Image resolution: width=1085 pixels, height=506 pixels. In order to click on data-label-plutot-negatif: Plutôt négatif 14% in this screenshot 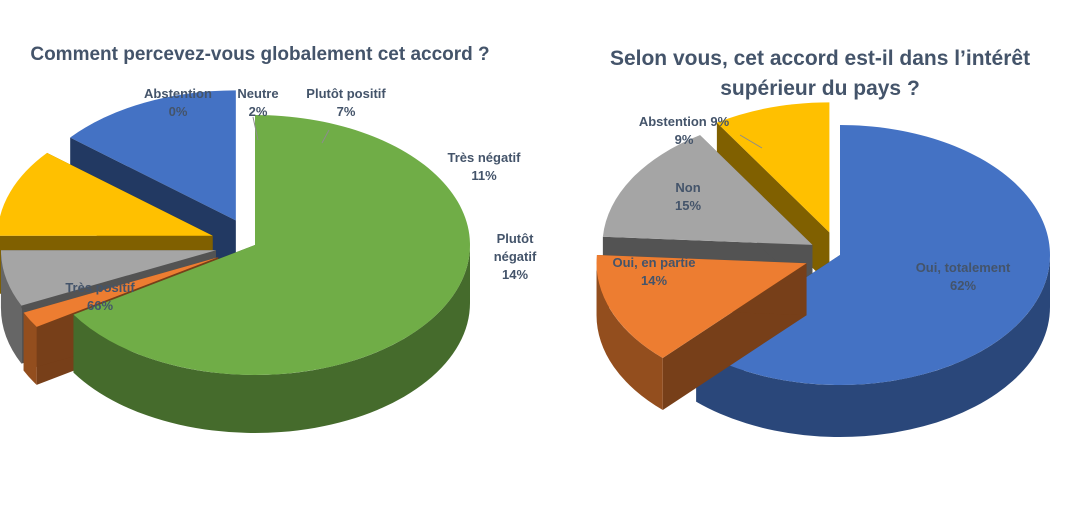, I will do `click(515, 256)`.